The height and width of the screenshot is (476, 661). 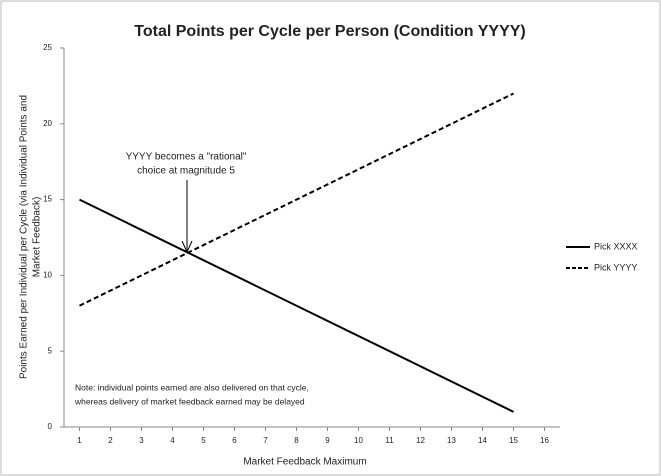 I want to click on x-tick-label: 10, so click(x=358, y=440).